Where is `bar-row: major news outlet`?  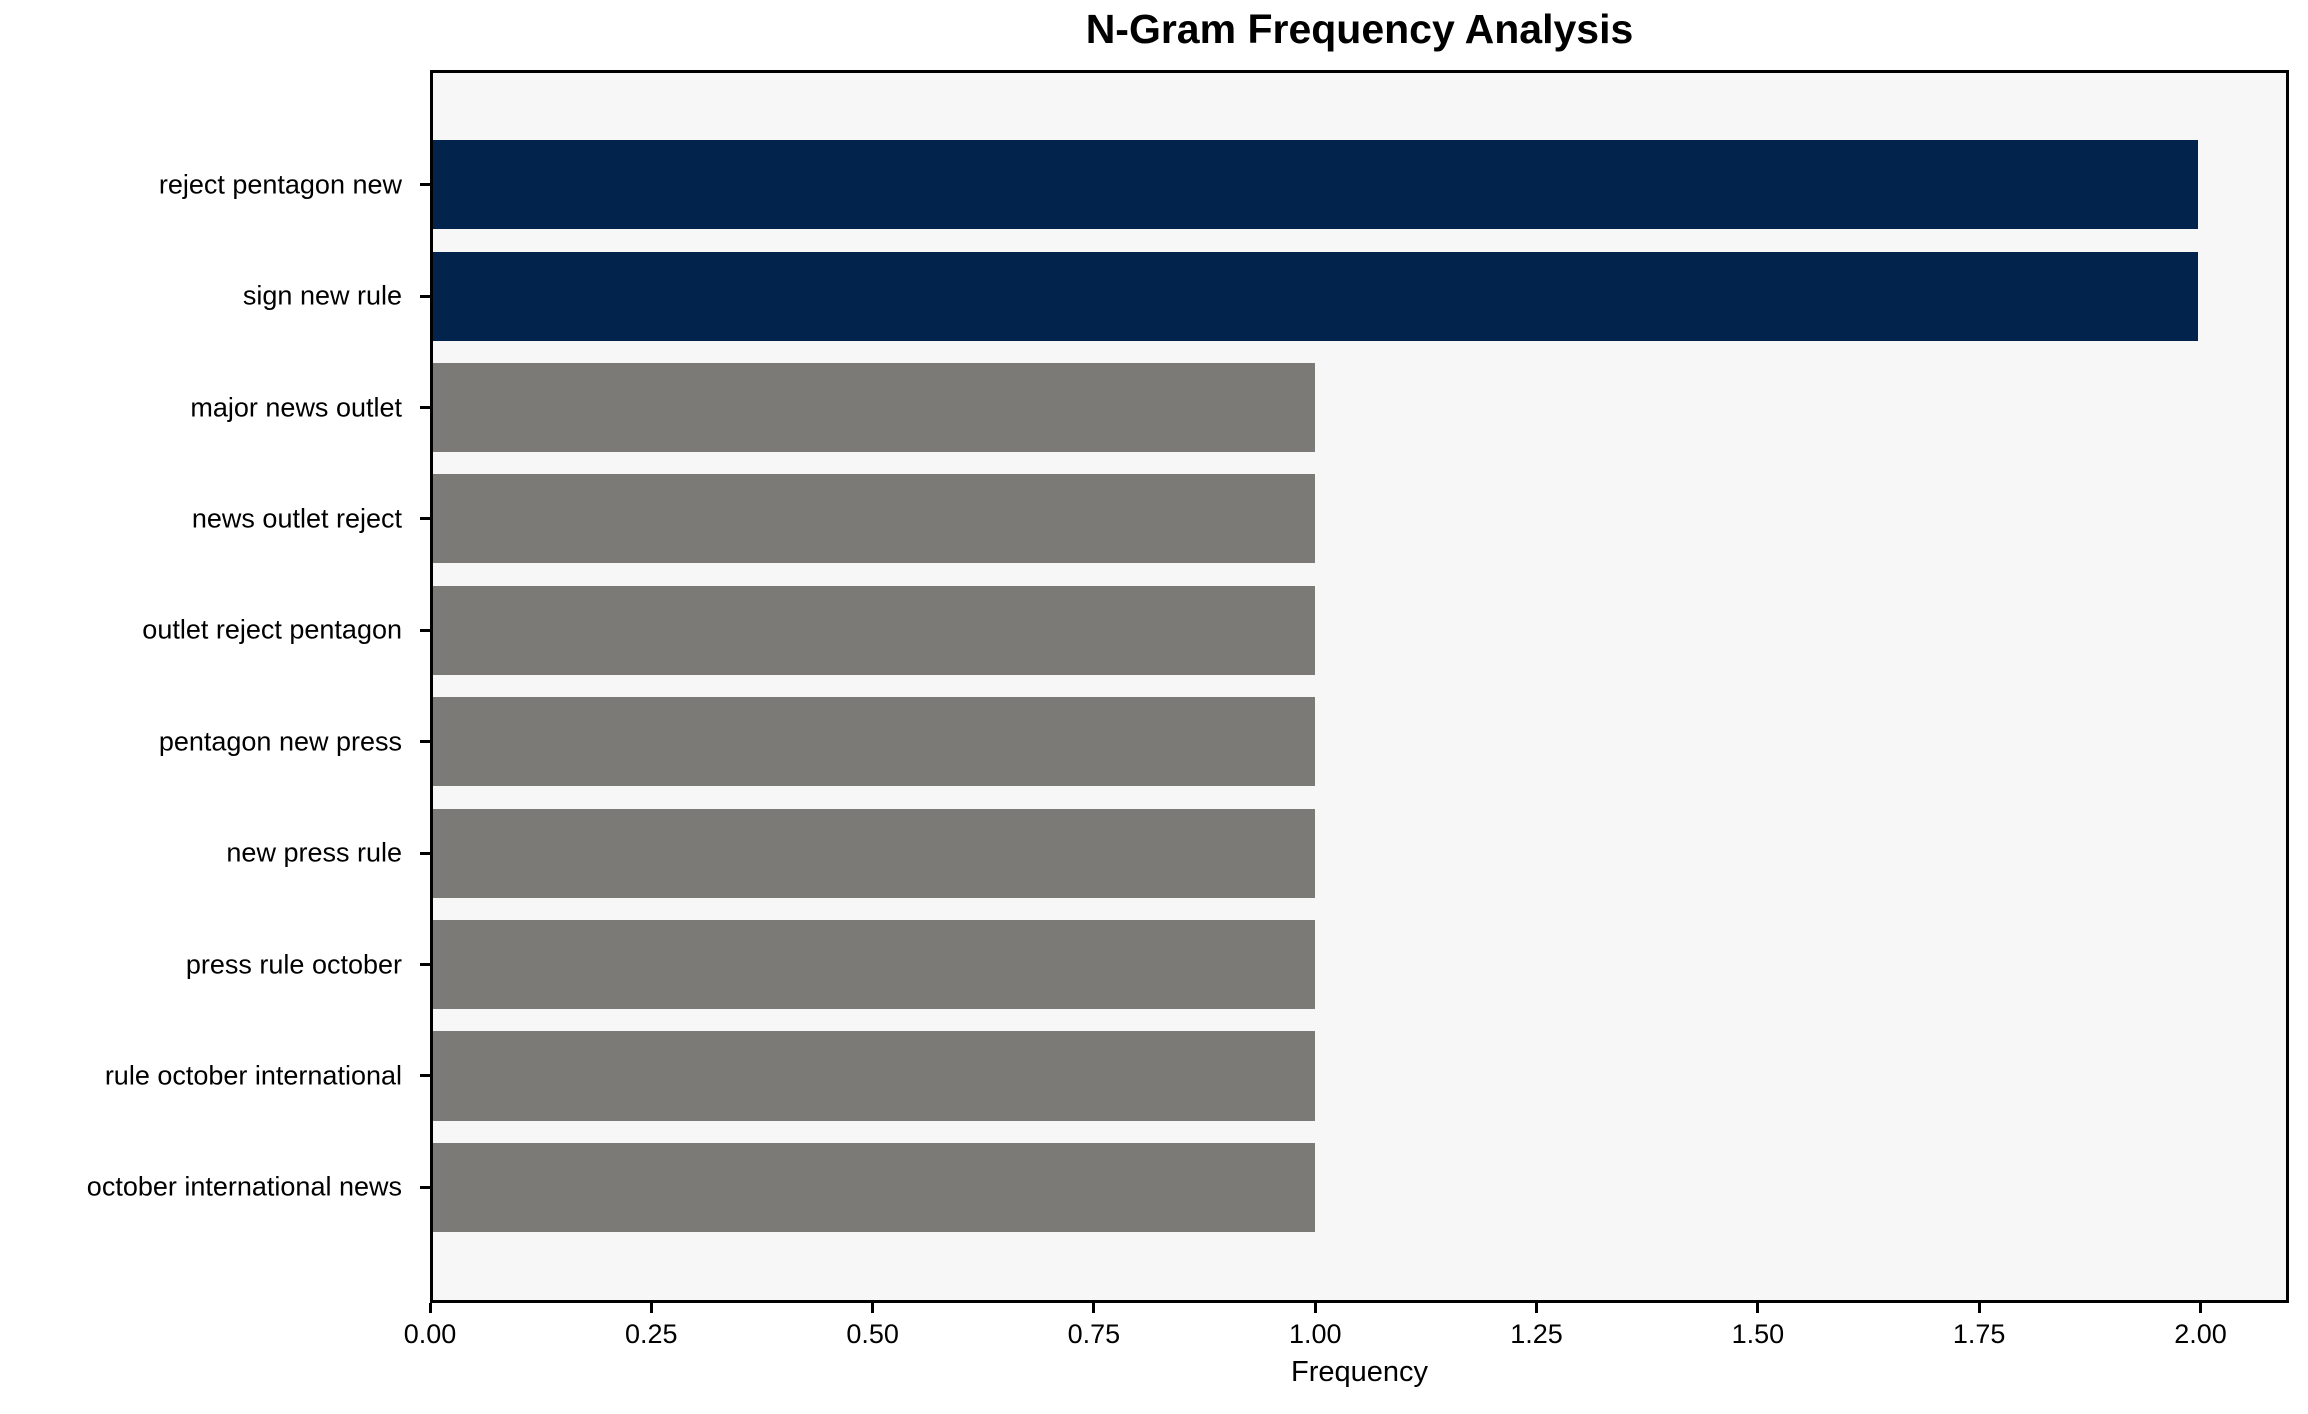 bar-row: major news outlet is located at coordinates (1238, 407).